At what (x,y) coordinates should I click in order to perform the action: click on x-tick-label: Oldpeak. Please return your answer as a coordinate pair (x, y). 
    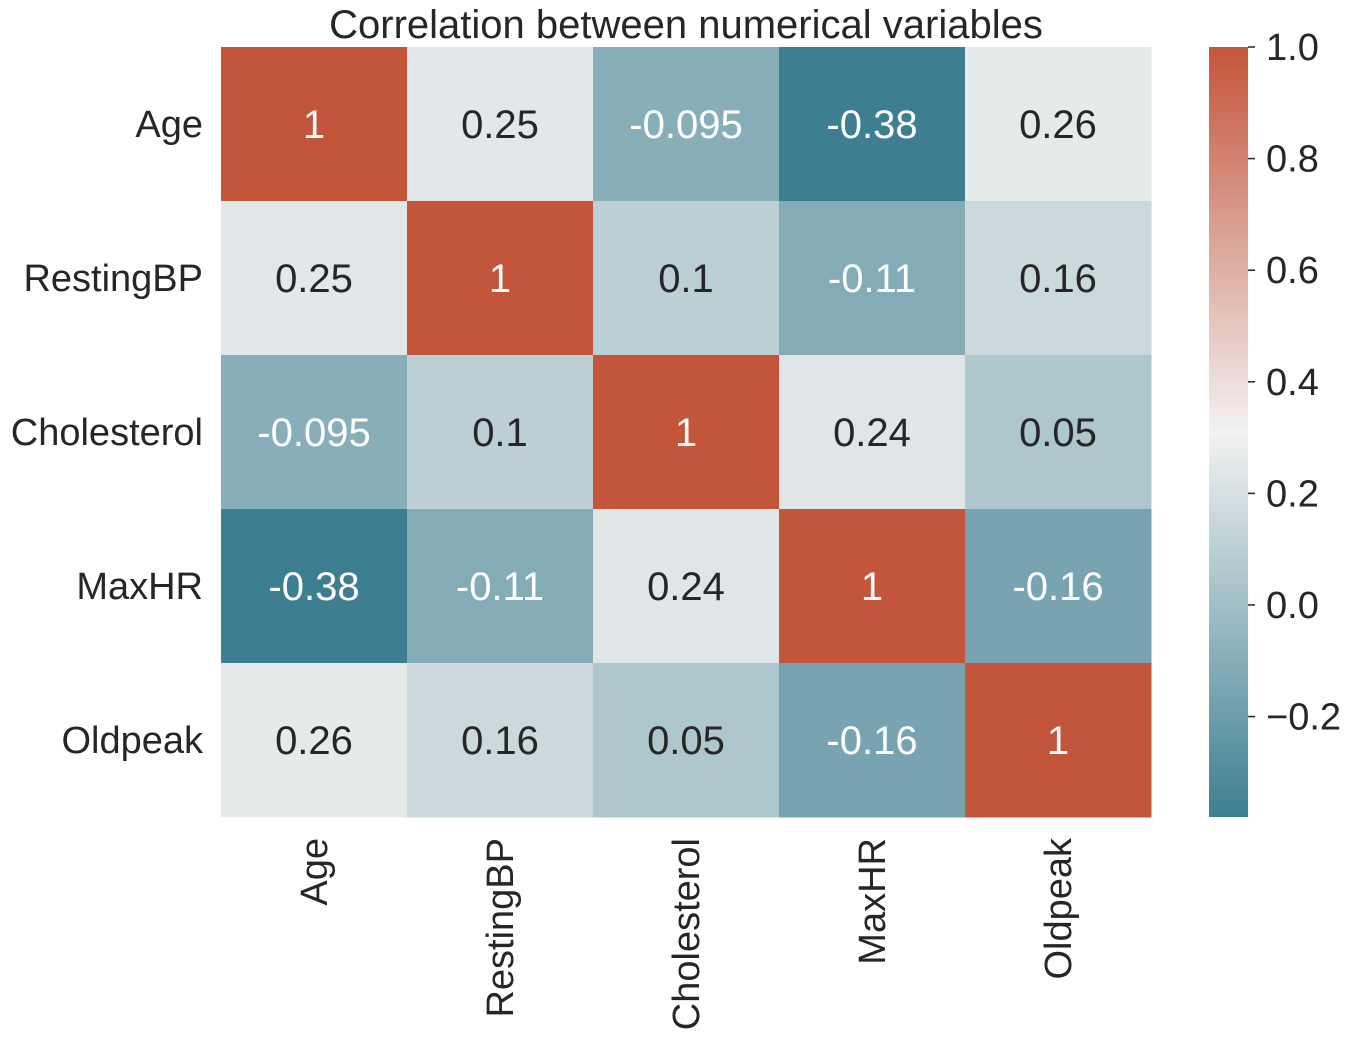
    Looking at the image, I should click on (1059, 908).